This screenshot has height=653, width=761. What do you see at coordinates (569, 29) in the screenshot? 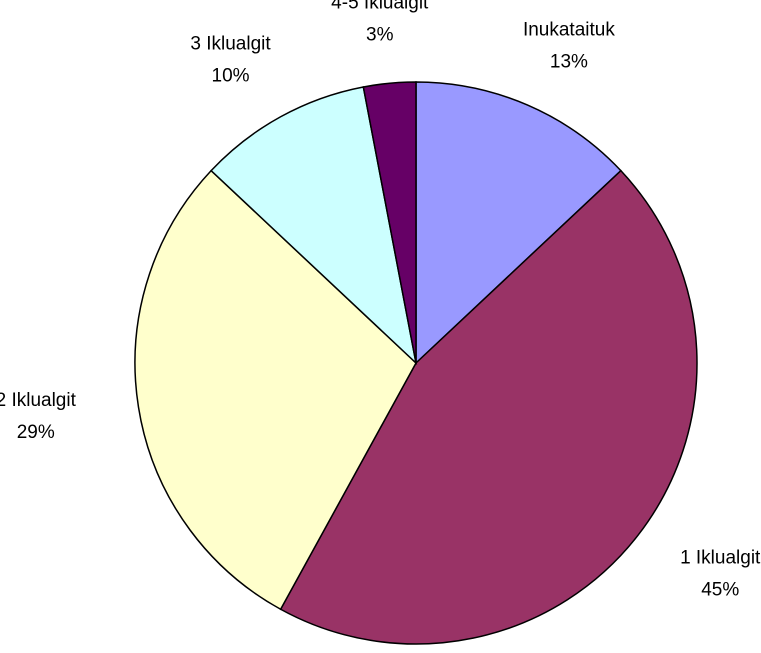
I see `slice-label: Inukataituk` at bounding box center [569, 29].